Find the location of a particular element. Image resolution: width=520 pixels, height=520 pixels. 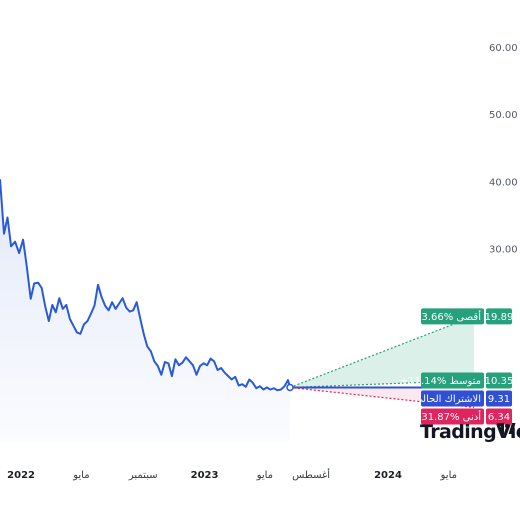

forecast-label-current-text: الاشتراك الحالي is located at coordinates (448, 399).